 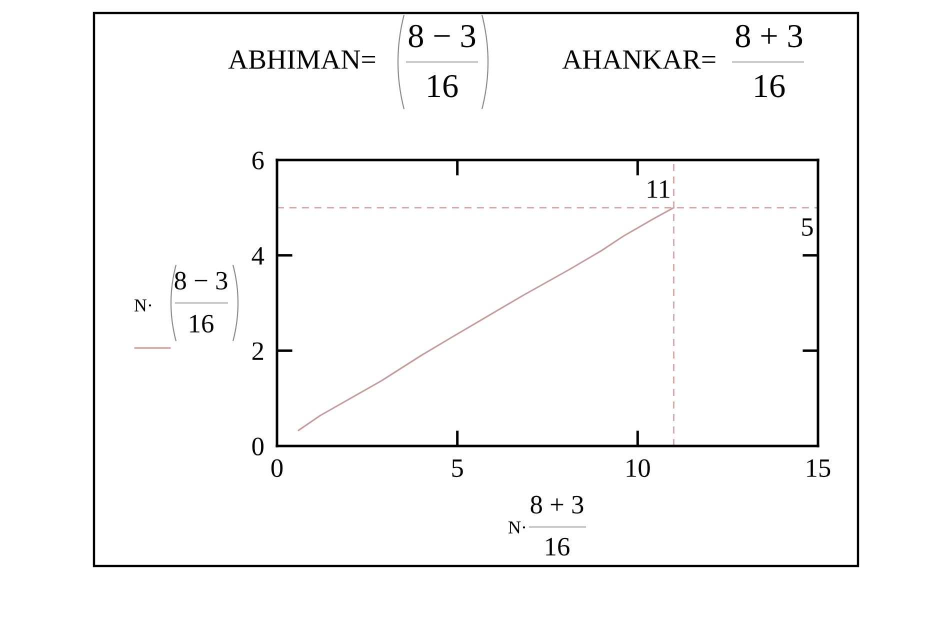 I want to click on y-tick-label: 2, so click(x=258, y=351).